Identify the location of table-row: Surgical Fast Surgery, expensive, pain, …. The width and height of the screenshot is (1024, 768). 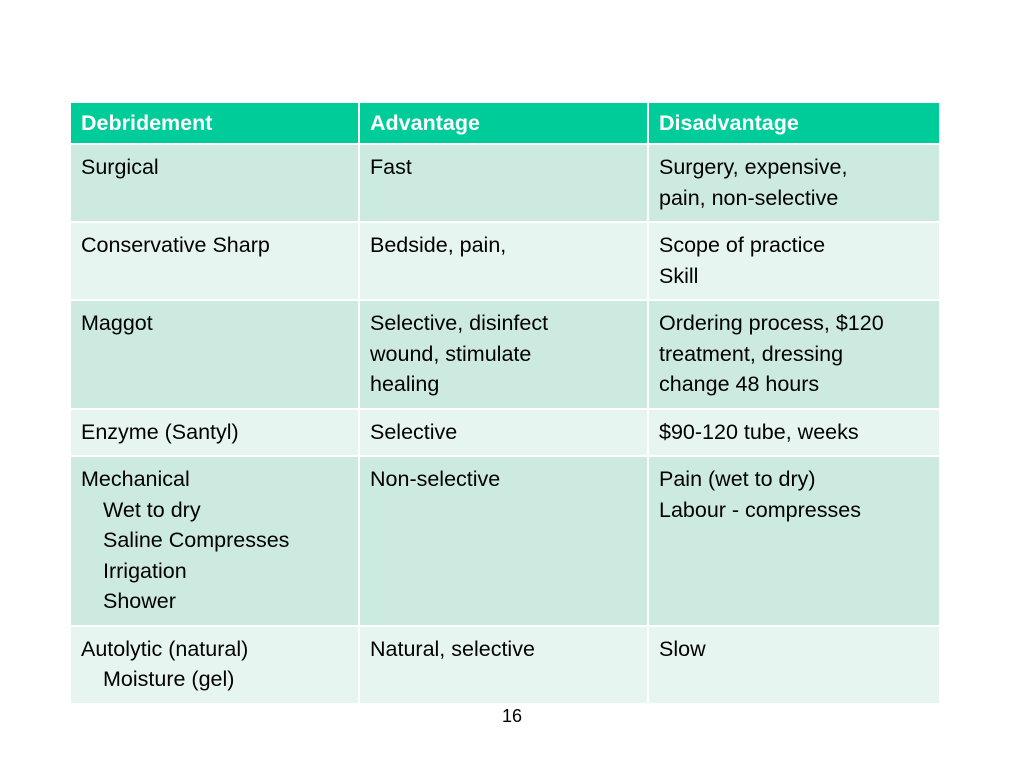
(505, 183).